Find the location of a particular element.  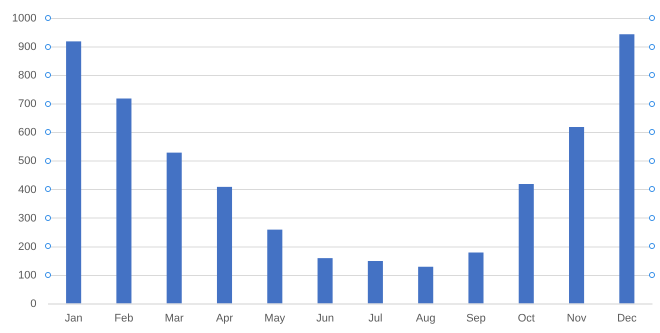

y-tick-label: 800 is located at coordinates (27, 76).